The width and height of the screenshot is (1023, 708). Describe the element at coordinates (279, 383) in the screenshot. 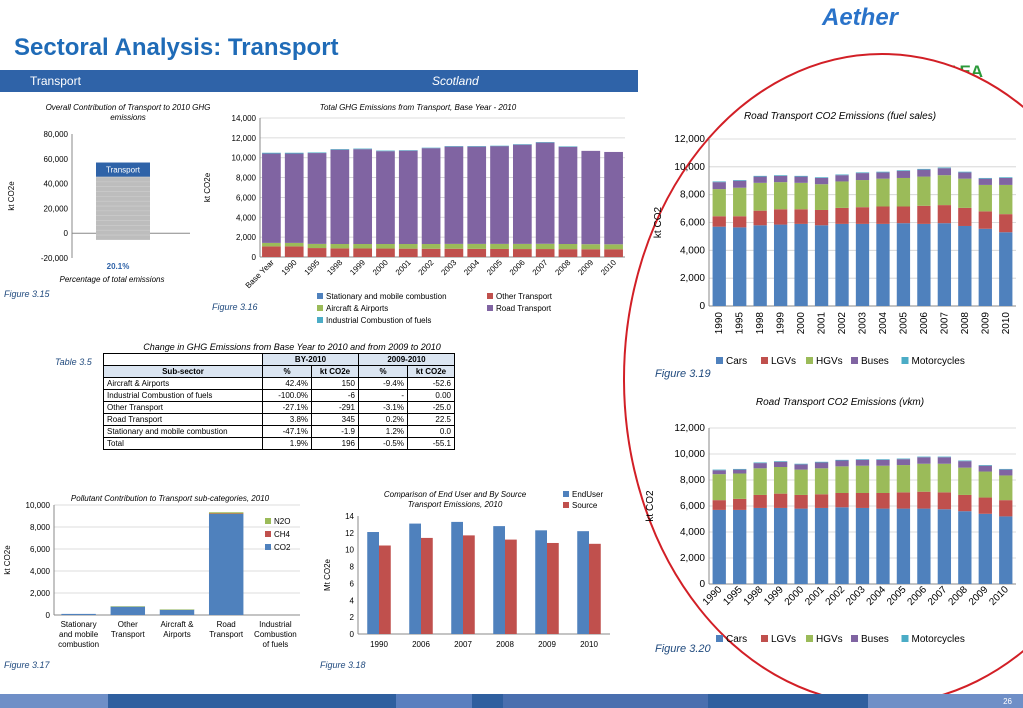

I see `table-row: Aircraft & Airports 42.4% 150 -9.4% -52.6` at that location.